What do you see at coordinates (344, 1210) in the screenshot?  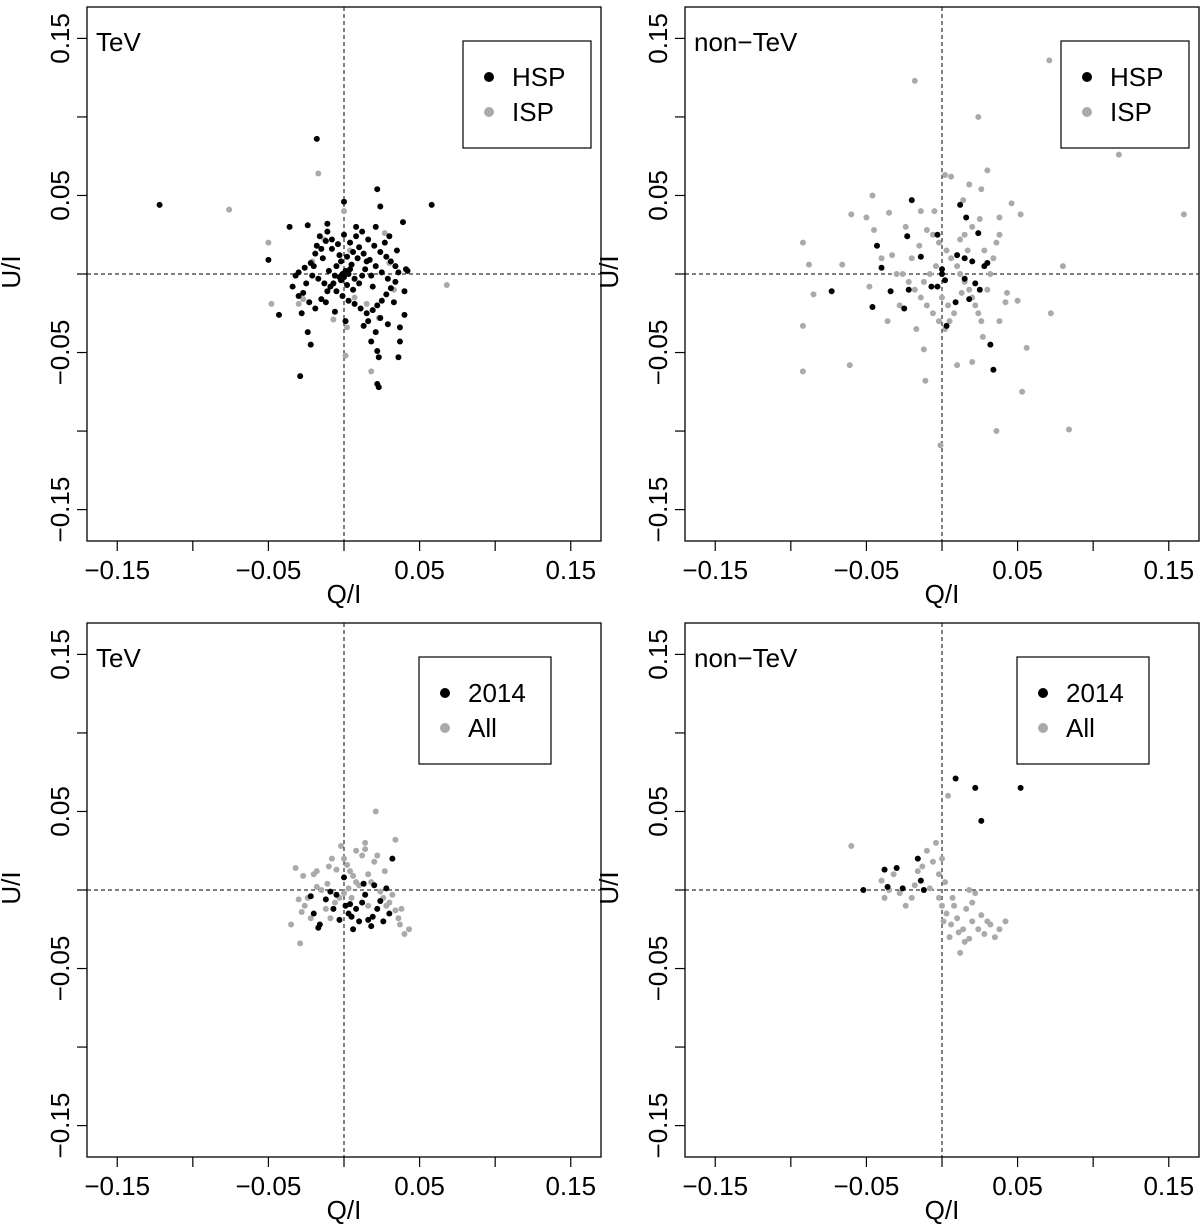 I see `x-axis-label: Q/I` at bounding box center [344, 1210].